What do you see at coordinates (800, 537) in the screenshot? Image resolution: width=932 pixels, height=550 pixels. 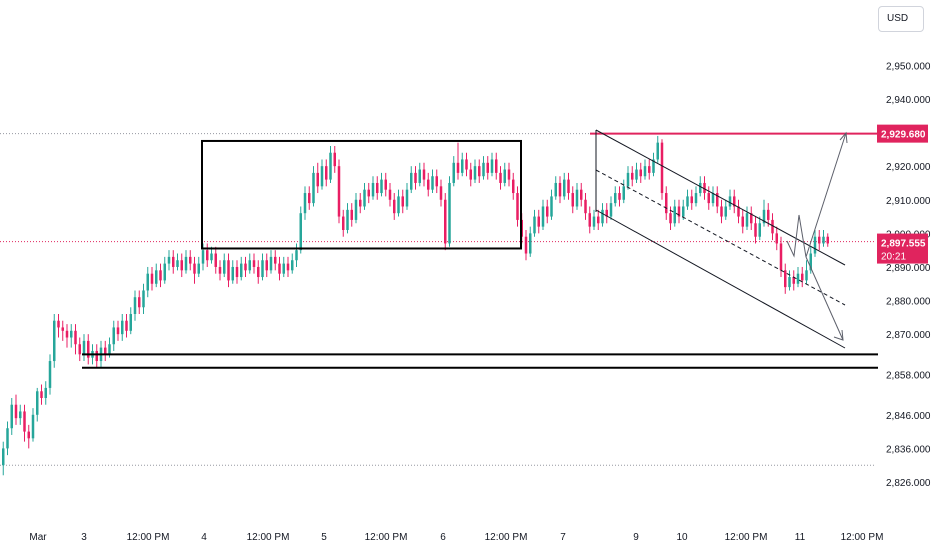 I see `x-axis-tick-label: 11` at bounding box center [800, 537].